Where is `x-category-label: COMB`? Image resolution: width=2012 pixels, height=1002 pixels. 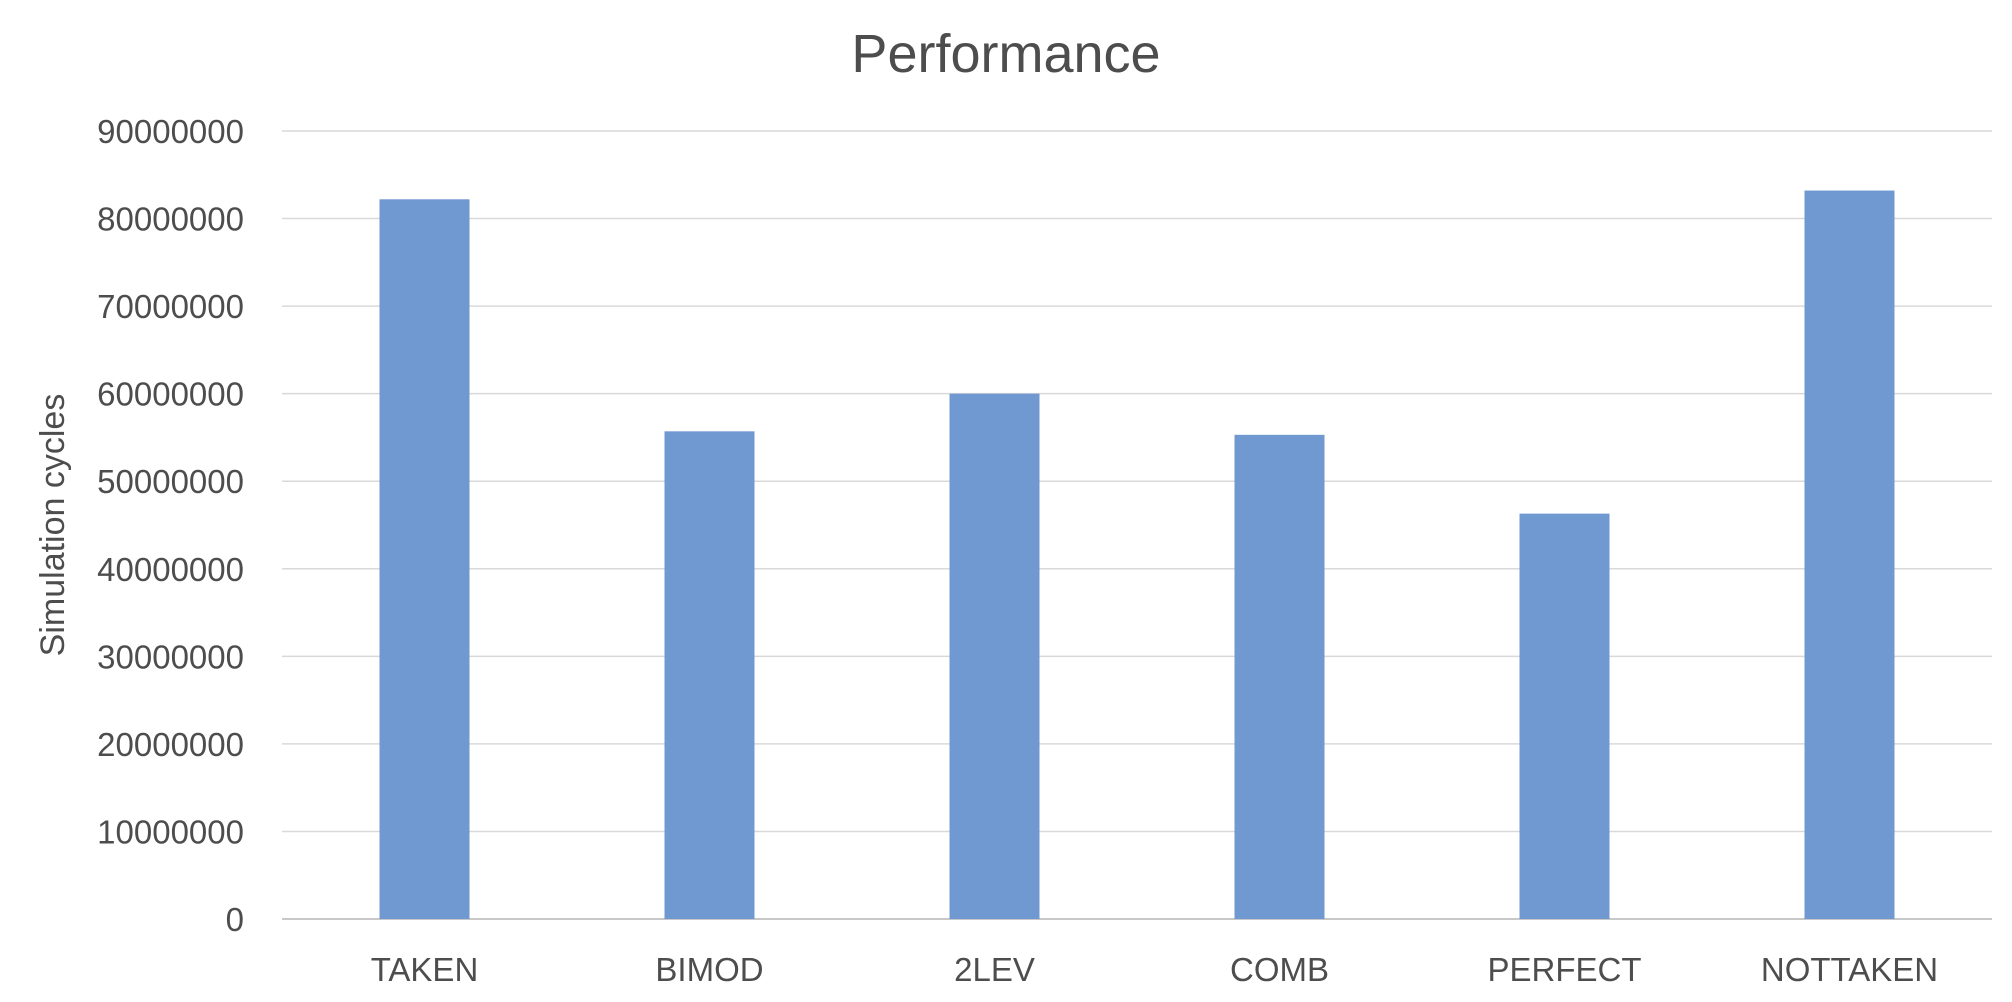 x-category-label: COMB is located at coordinates (1279, 969).